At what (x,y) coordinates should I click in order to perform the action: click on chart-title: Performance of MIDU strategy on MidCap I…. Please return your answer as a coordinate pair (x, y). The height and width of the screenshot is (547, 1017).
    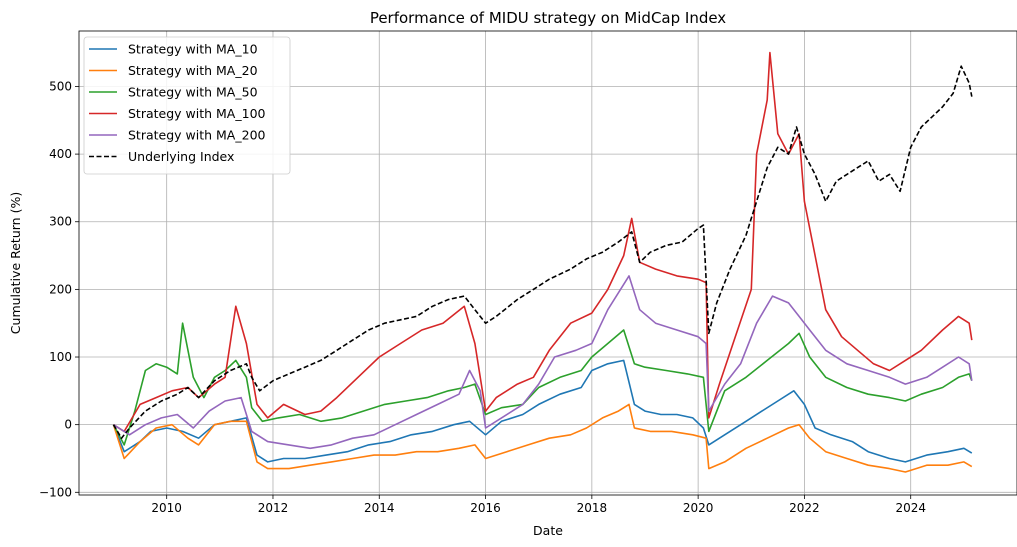
    Looking at the image, I should click on (548, 18).